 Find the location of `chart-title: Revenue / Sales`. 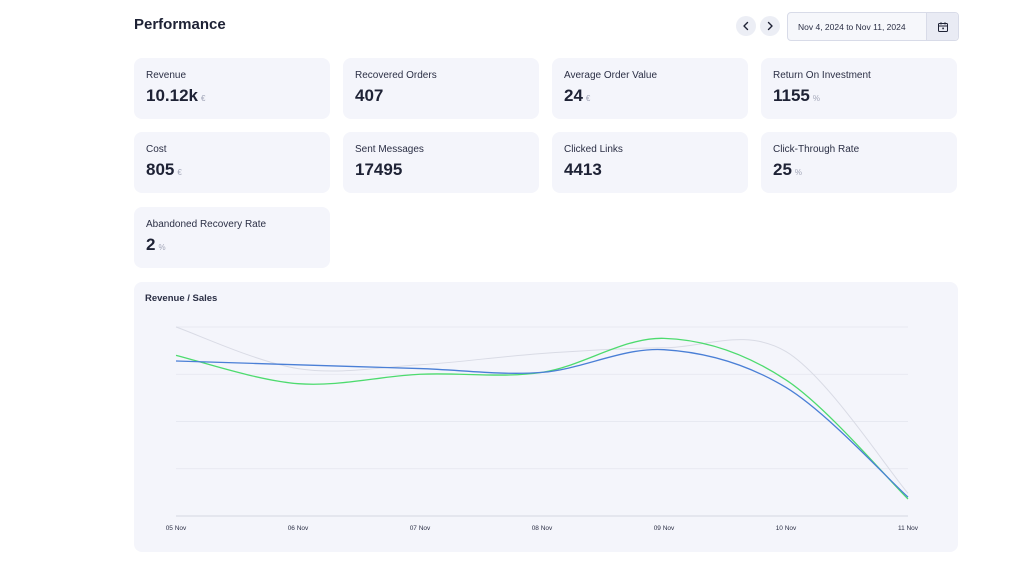

chart-title: Revenue / Sales is located at coordinates (181, 298).